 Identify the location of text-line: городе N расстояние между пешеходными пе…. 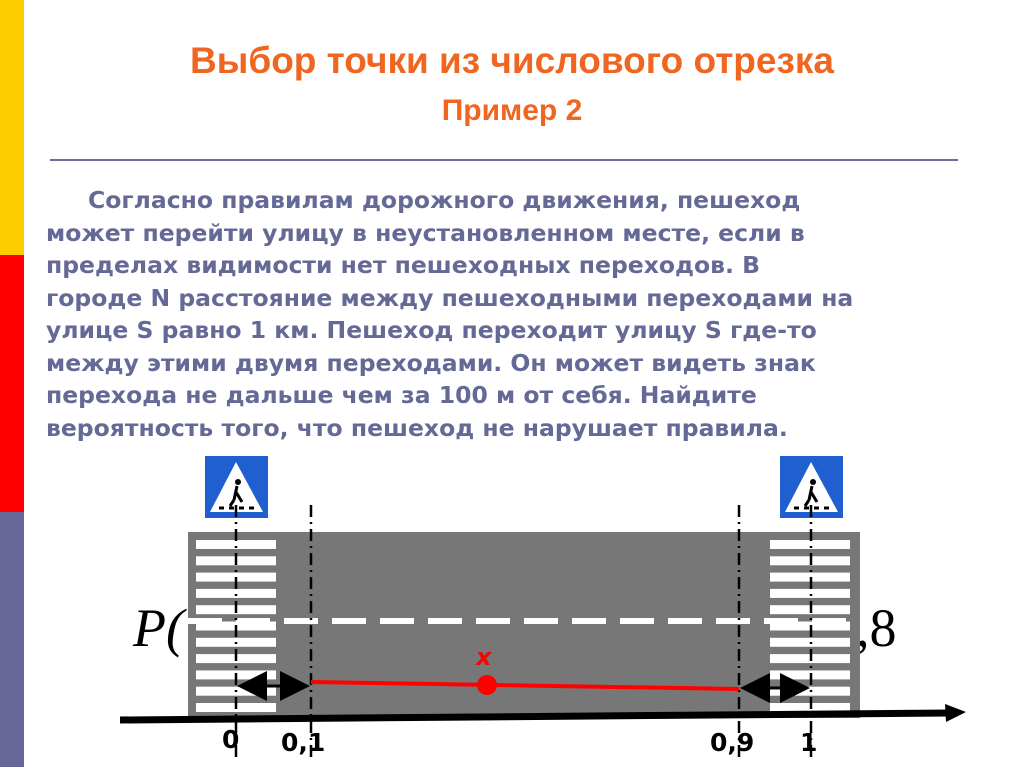
(450, 297).